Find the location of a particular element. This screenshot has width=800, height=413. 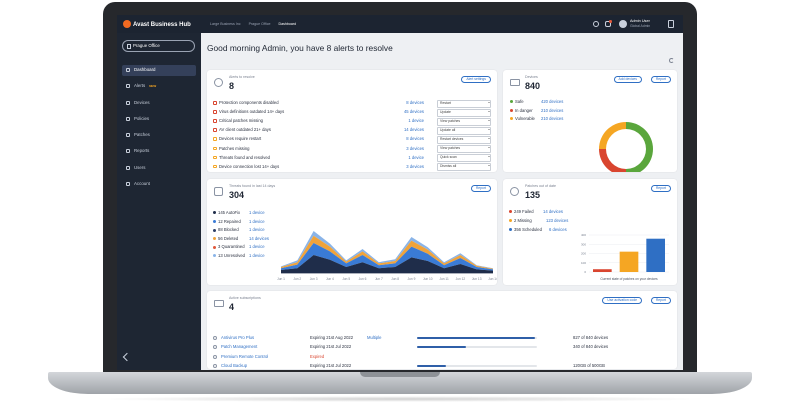

alert-action: Update all is located at coordinates (464, 130).